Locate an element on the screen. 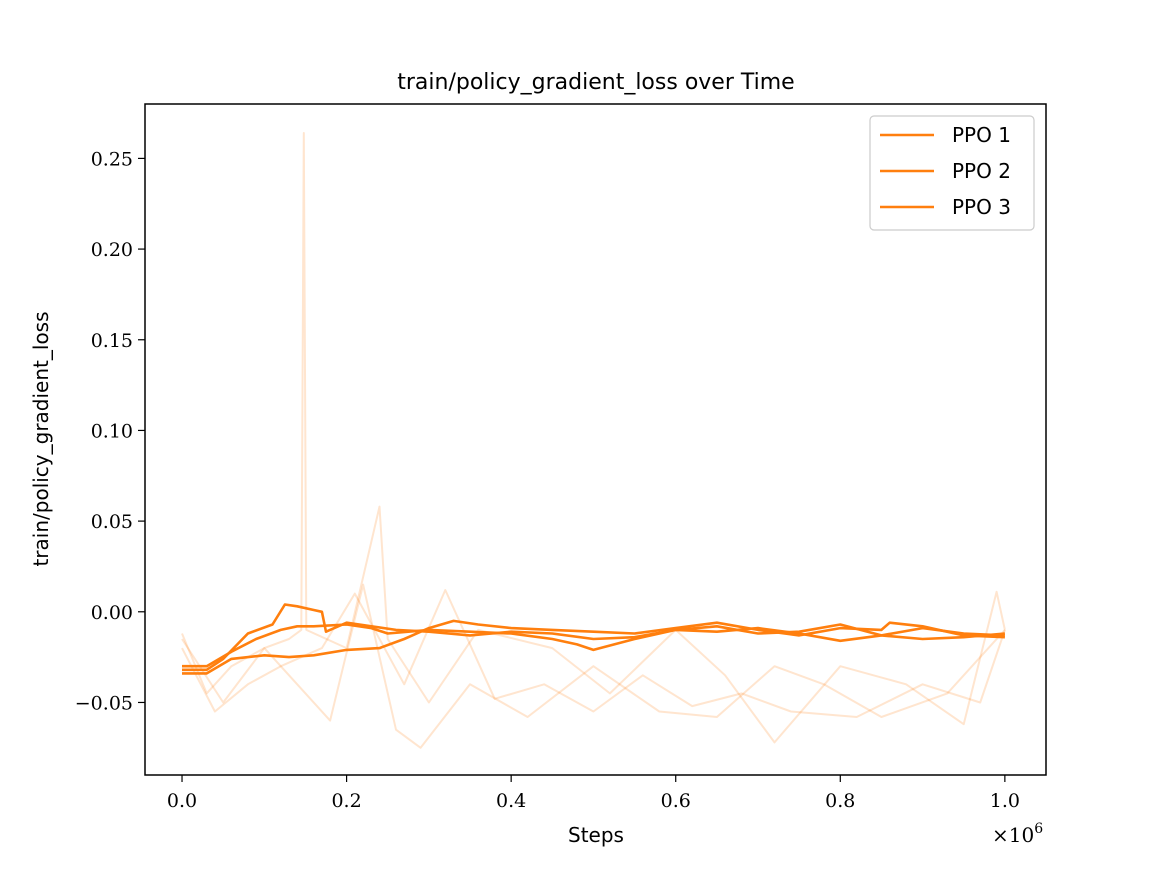 Image resolution: width=1162 pixels, height=872 pixels. y-axis-ticks: −0.05 0.00 0.05 0.10 0.15 0.20 0.25 is located at coordinates (110, 431).